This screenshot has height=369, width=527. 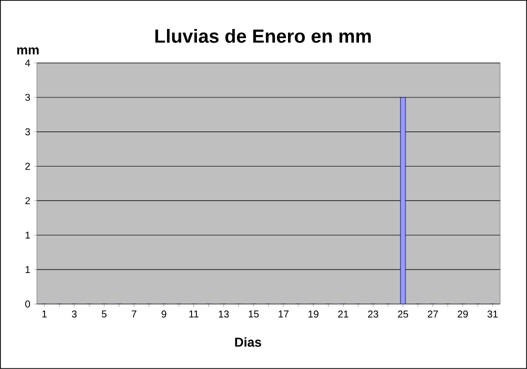 I want to click on y-tick-label: 0, so click(x=27, y=304).